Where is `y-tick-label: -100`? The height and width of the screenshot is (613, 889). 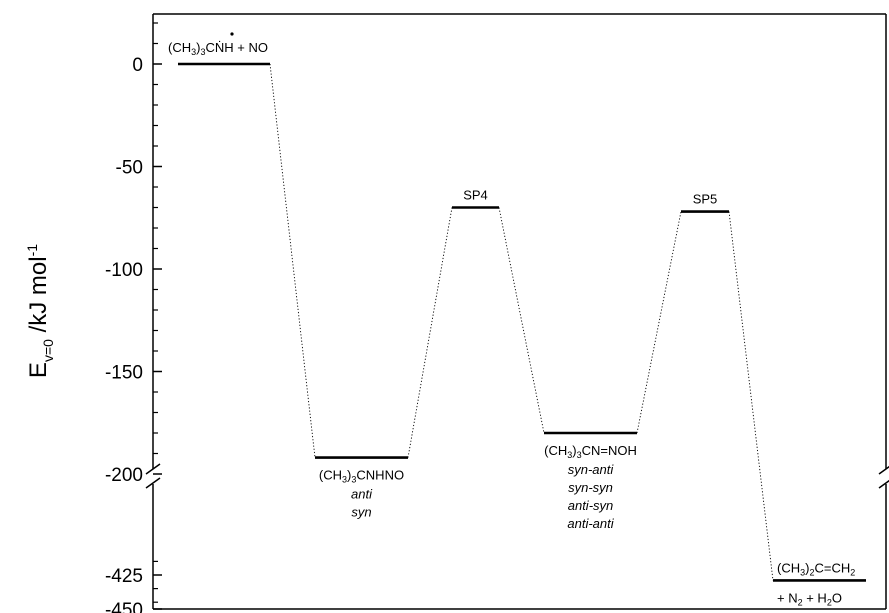
y-tick-label: -100 is located at coordinates (124, 270).